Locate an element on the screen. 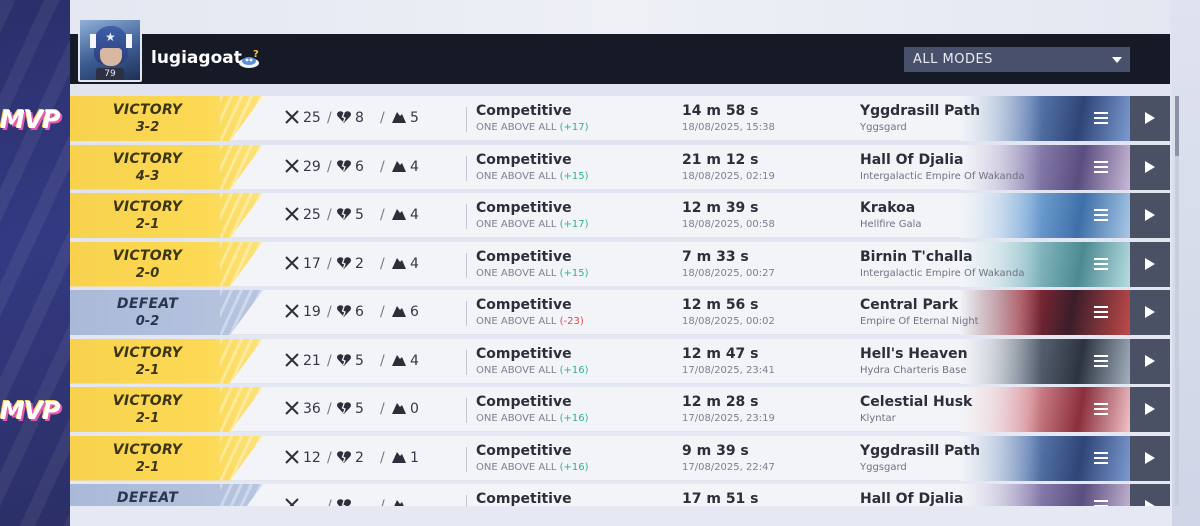 This screenshot has width=1200, height=526. rank-info: ONE ABOVE ALL (+16) is located at coordinates (532, 370).